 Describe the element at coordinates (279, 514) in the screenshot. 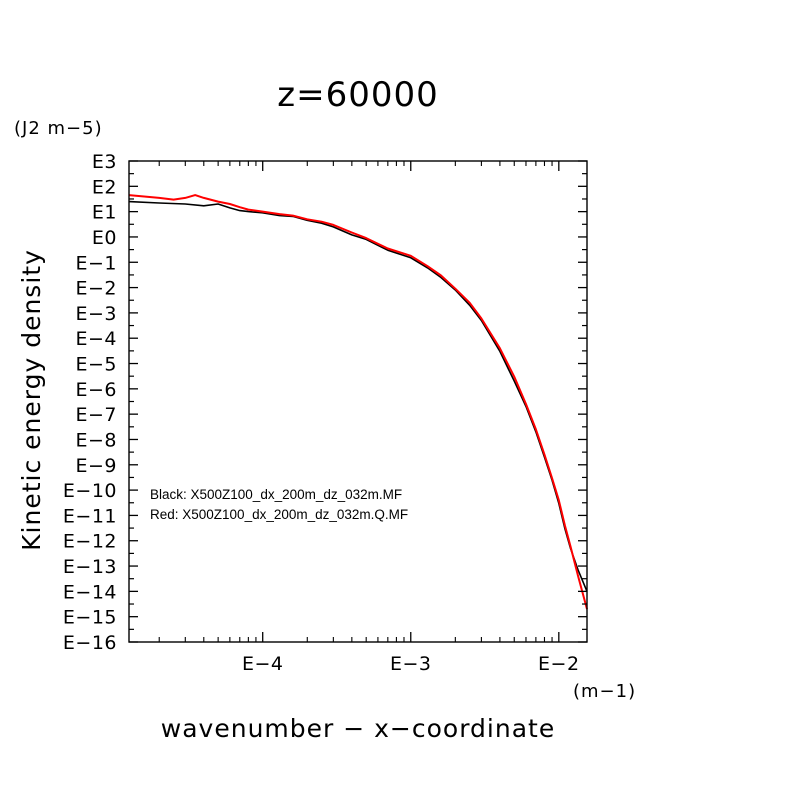

I see `legend-entry-red: Red: X500Z100_dx_200m_dz_032m.Q.MF` at that location.